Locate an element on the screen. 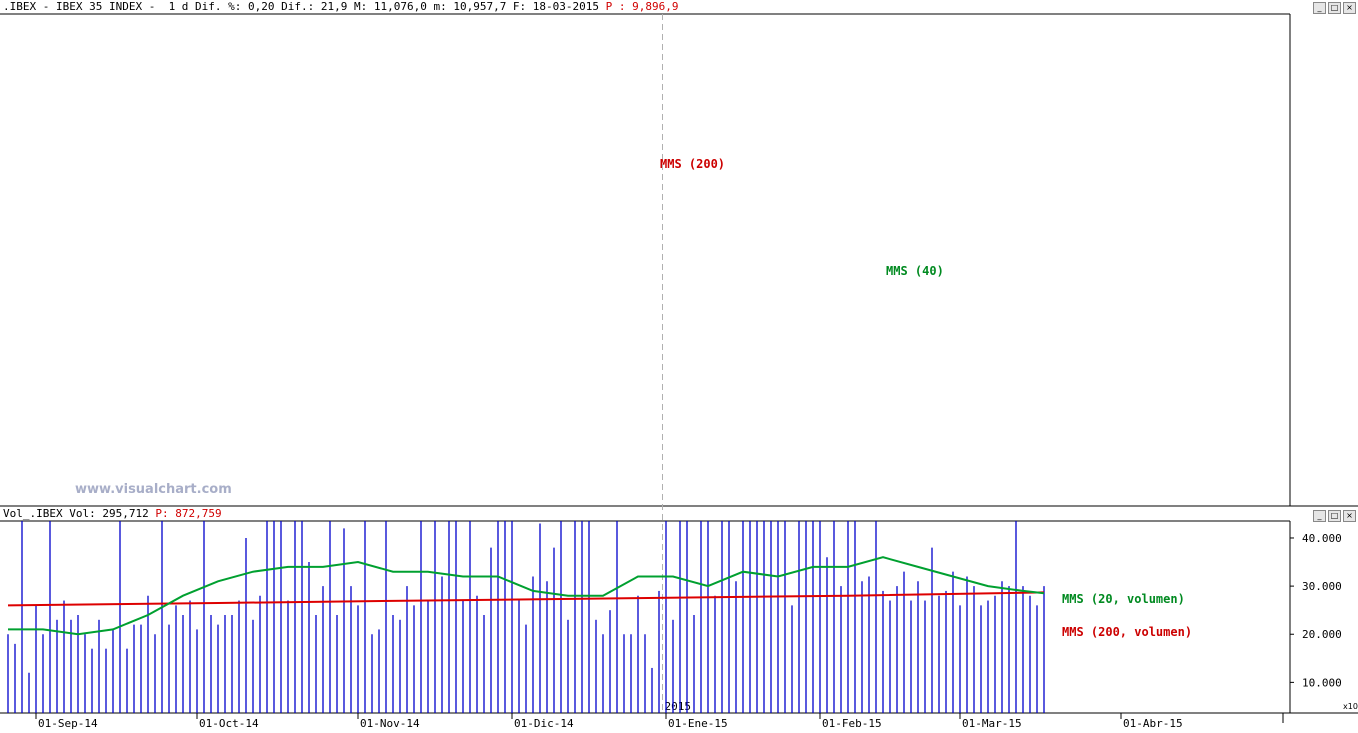 The width and height of the screenshot is (1358, 733). ma40-label: MMS (40) is located at coordinates (915, 271).